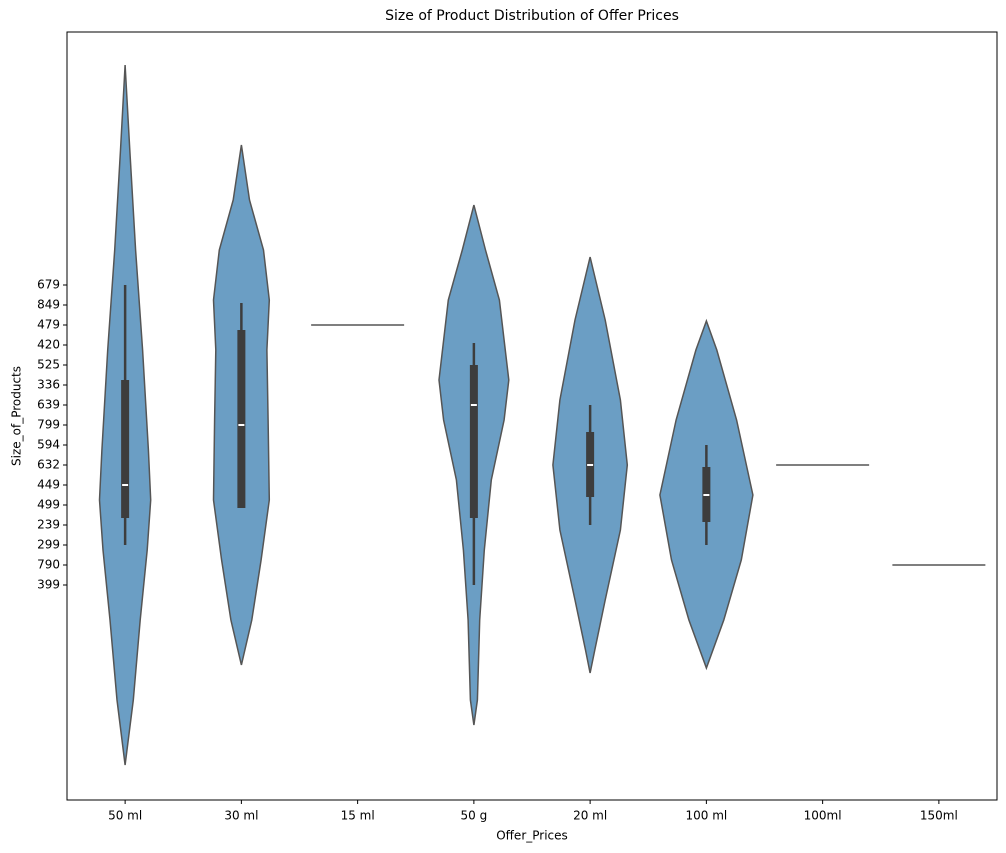  What do you see at coordinates (17, 416) in the screenshot?
I see `y-axis-label: Size_of_Products` at bounding box center [17, 416].